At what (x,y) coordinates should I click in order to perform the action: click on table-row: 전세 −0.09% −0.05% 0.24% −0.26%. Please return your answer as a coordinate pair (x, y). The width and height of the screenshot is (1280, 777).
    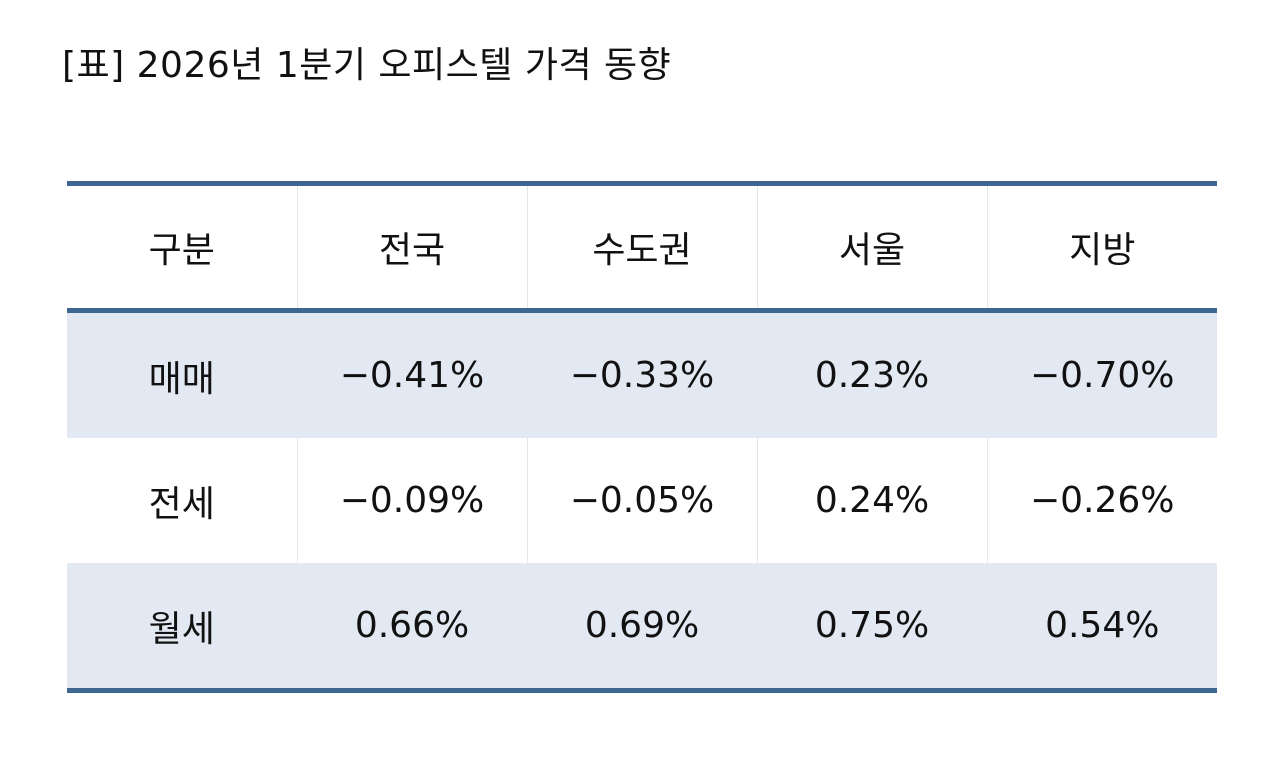
    Looking at the image, I should click on (642, 500).